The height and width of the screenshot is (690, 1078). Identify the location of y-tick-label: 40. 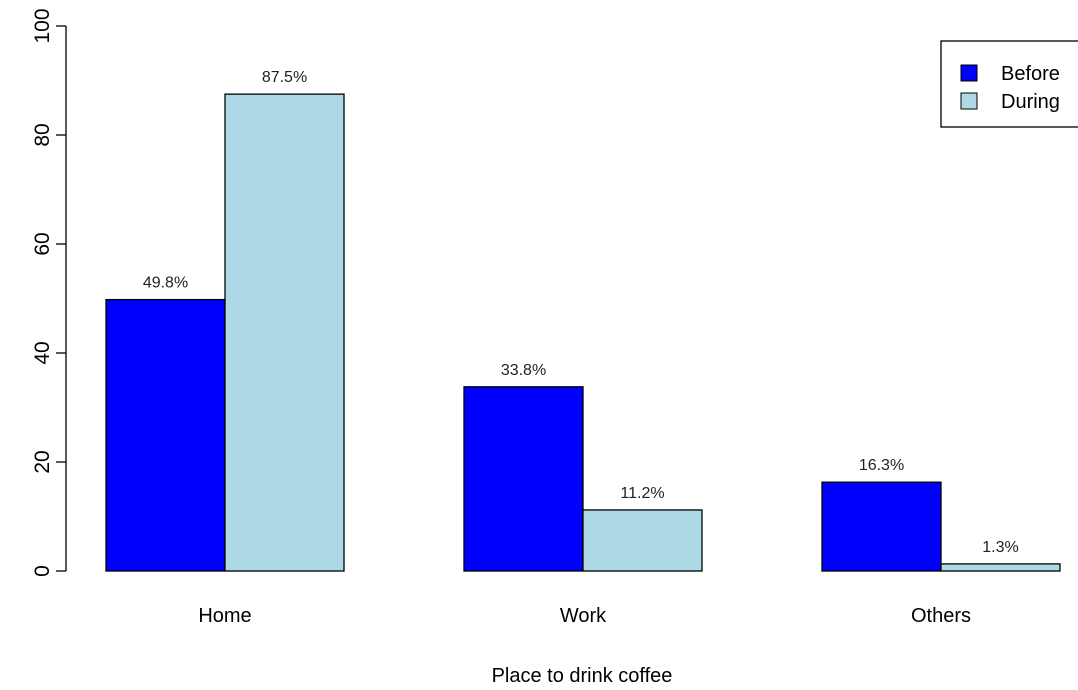
(42, 352).